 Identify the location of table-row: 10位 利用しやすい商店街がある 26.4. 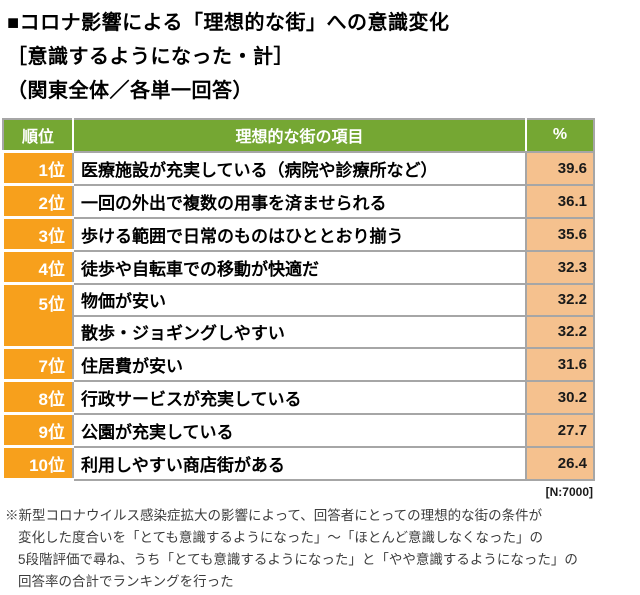
(298, 463).